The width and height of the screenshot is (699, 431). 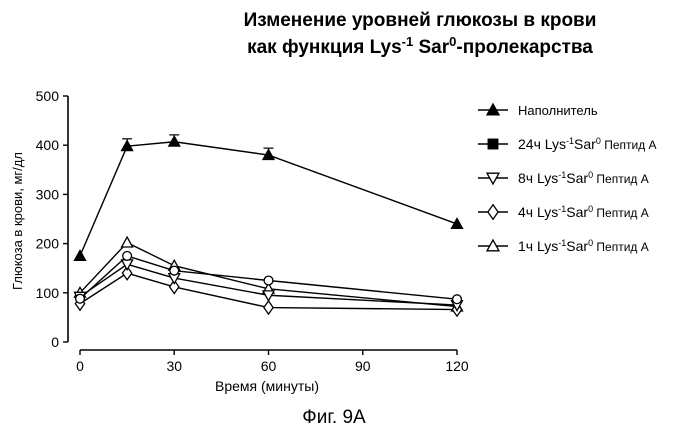 I want to click on y-tick-label: 0, so click(x=55, y=342).